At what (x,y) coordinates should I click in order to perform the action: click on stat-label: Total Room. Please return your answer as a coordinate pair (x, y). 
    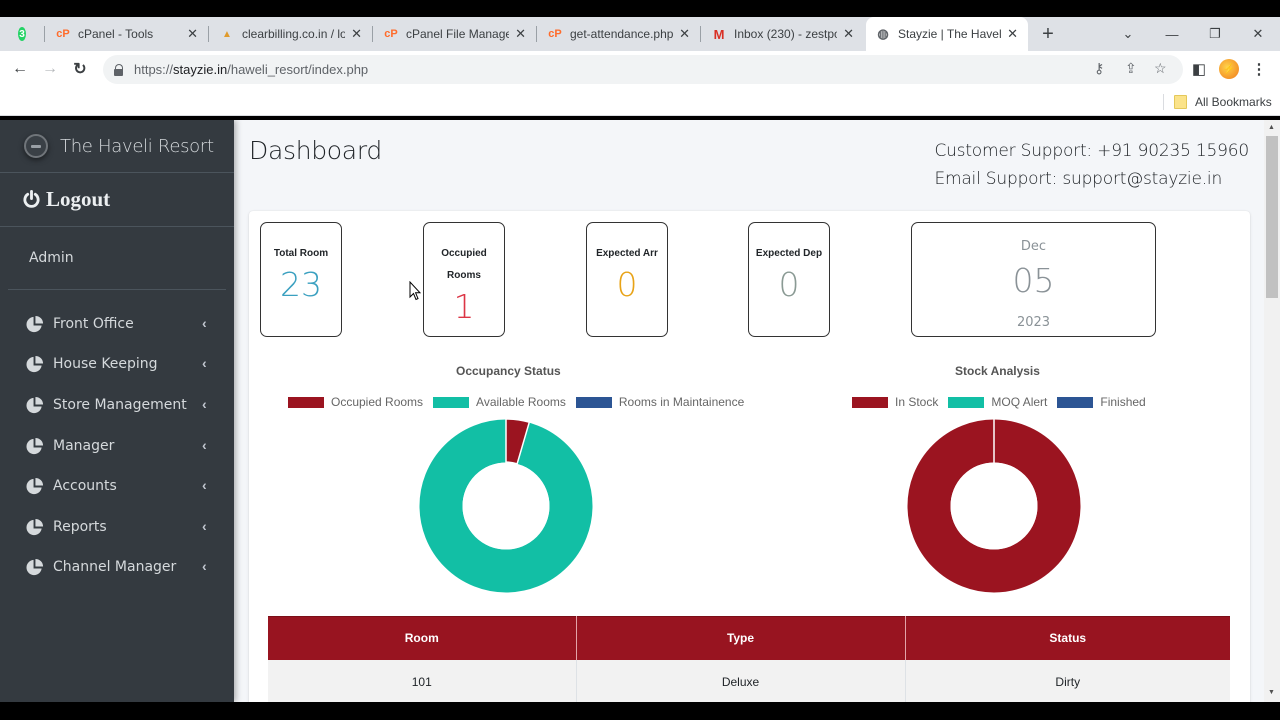
    Looking at the image, I should click on (301, 253).